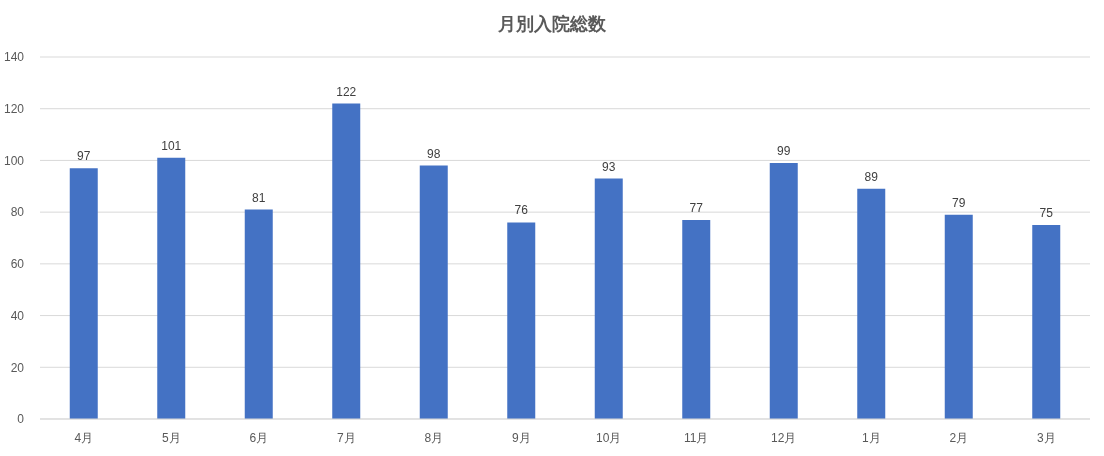 The height and width of the screenshot is (456, 1104). What do you see at coordinates (14, 57) in the screenshot?
I see `y-tick-label: 140` at bounding box center [14, 57].